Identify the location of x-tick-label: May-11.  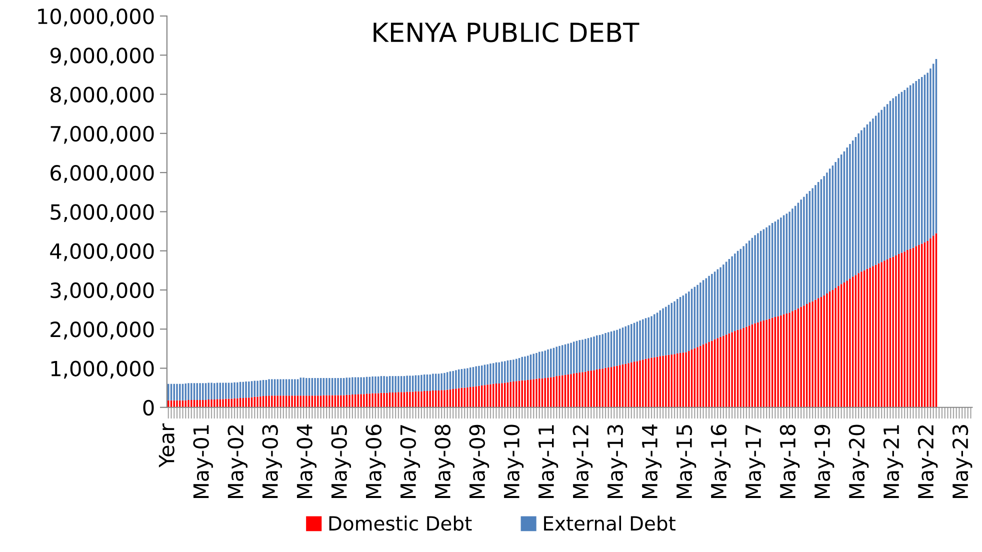
(548, 461).